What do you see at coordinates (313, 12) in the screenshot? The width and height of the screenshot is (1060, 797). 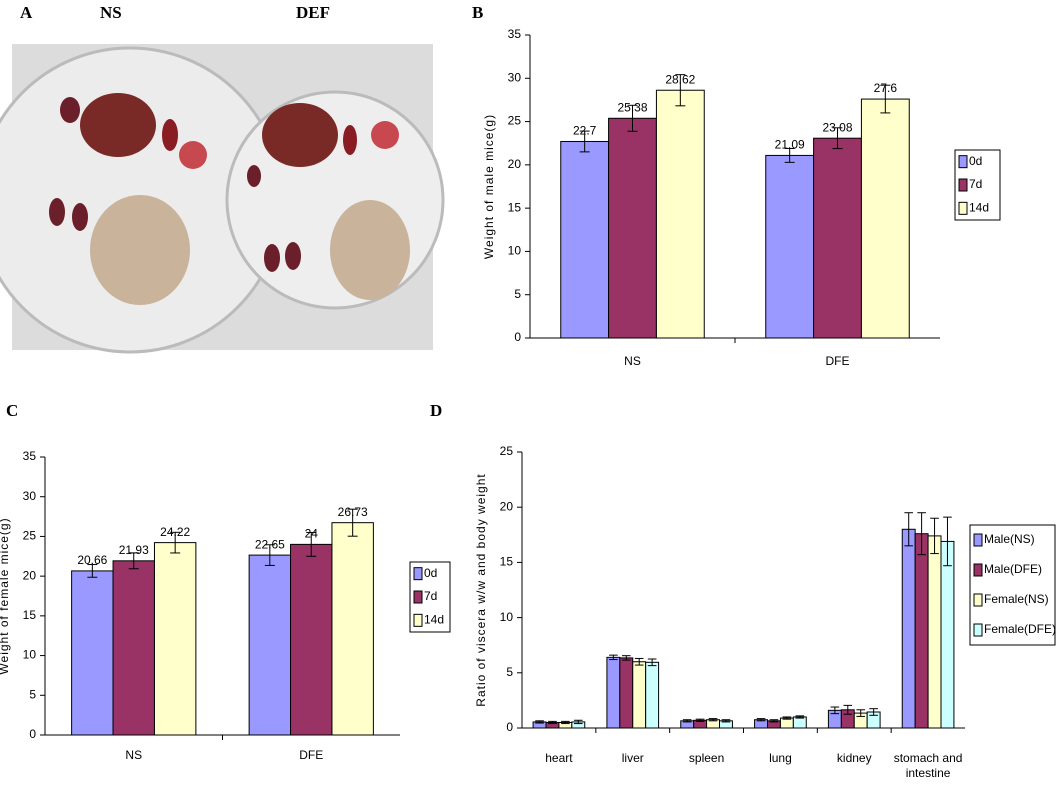 I see `photo-label: DEF` at bounding box center [313, 12].